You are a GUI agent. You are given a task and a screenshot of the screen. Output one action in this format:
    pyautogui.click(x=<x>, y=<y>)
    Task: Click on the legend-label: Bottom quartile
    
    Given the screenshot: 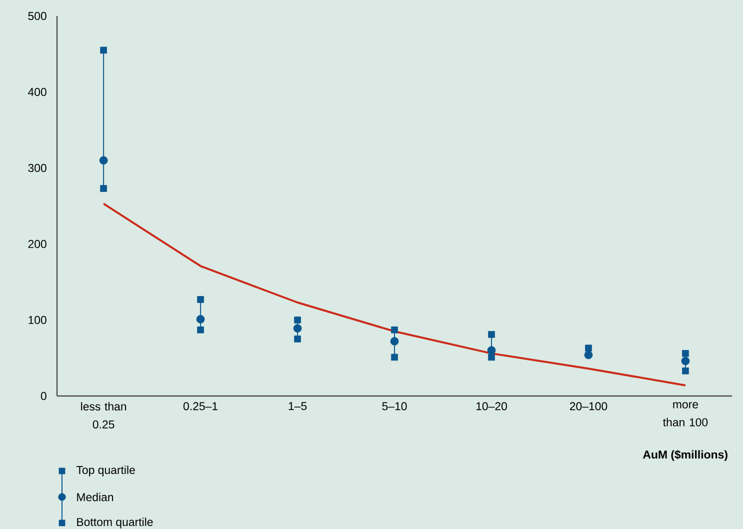 What is the action you would take?
    pyautogui.click(x=115, y=523)
    